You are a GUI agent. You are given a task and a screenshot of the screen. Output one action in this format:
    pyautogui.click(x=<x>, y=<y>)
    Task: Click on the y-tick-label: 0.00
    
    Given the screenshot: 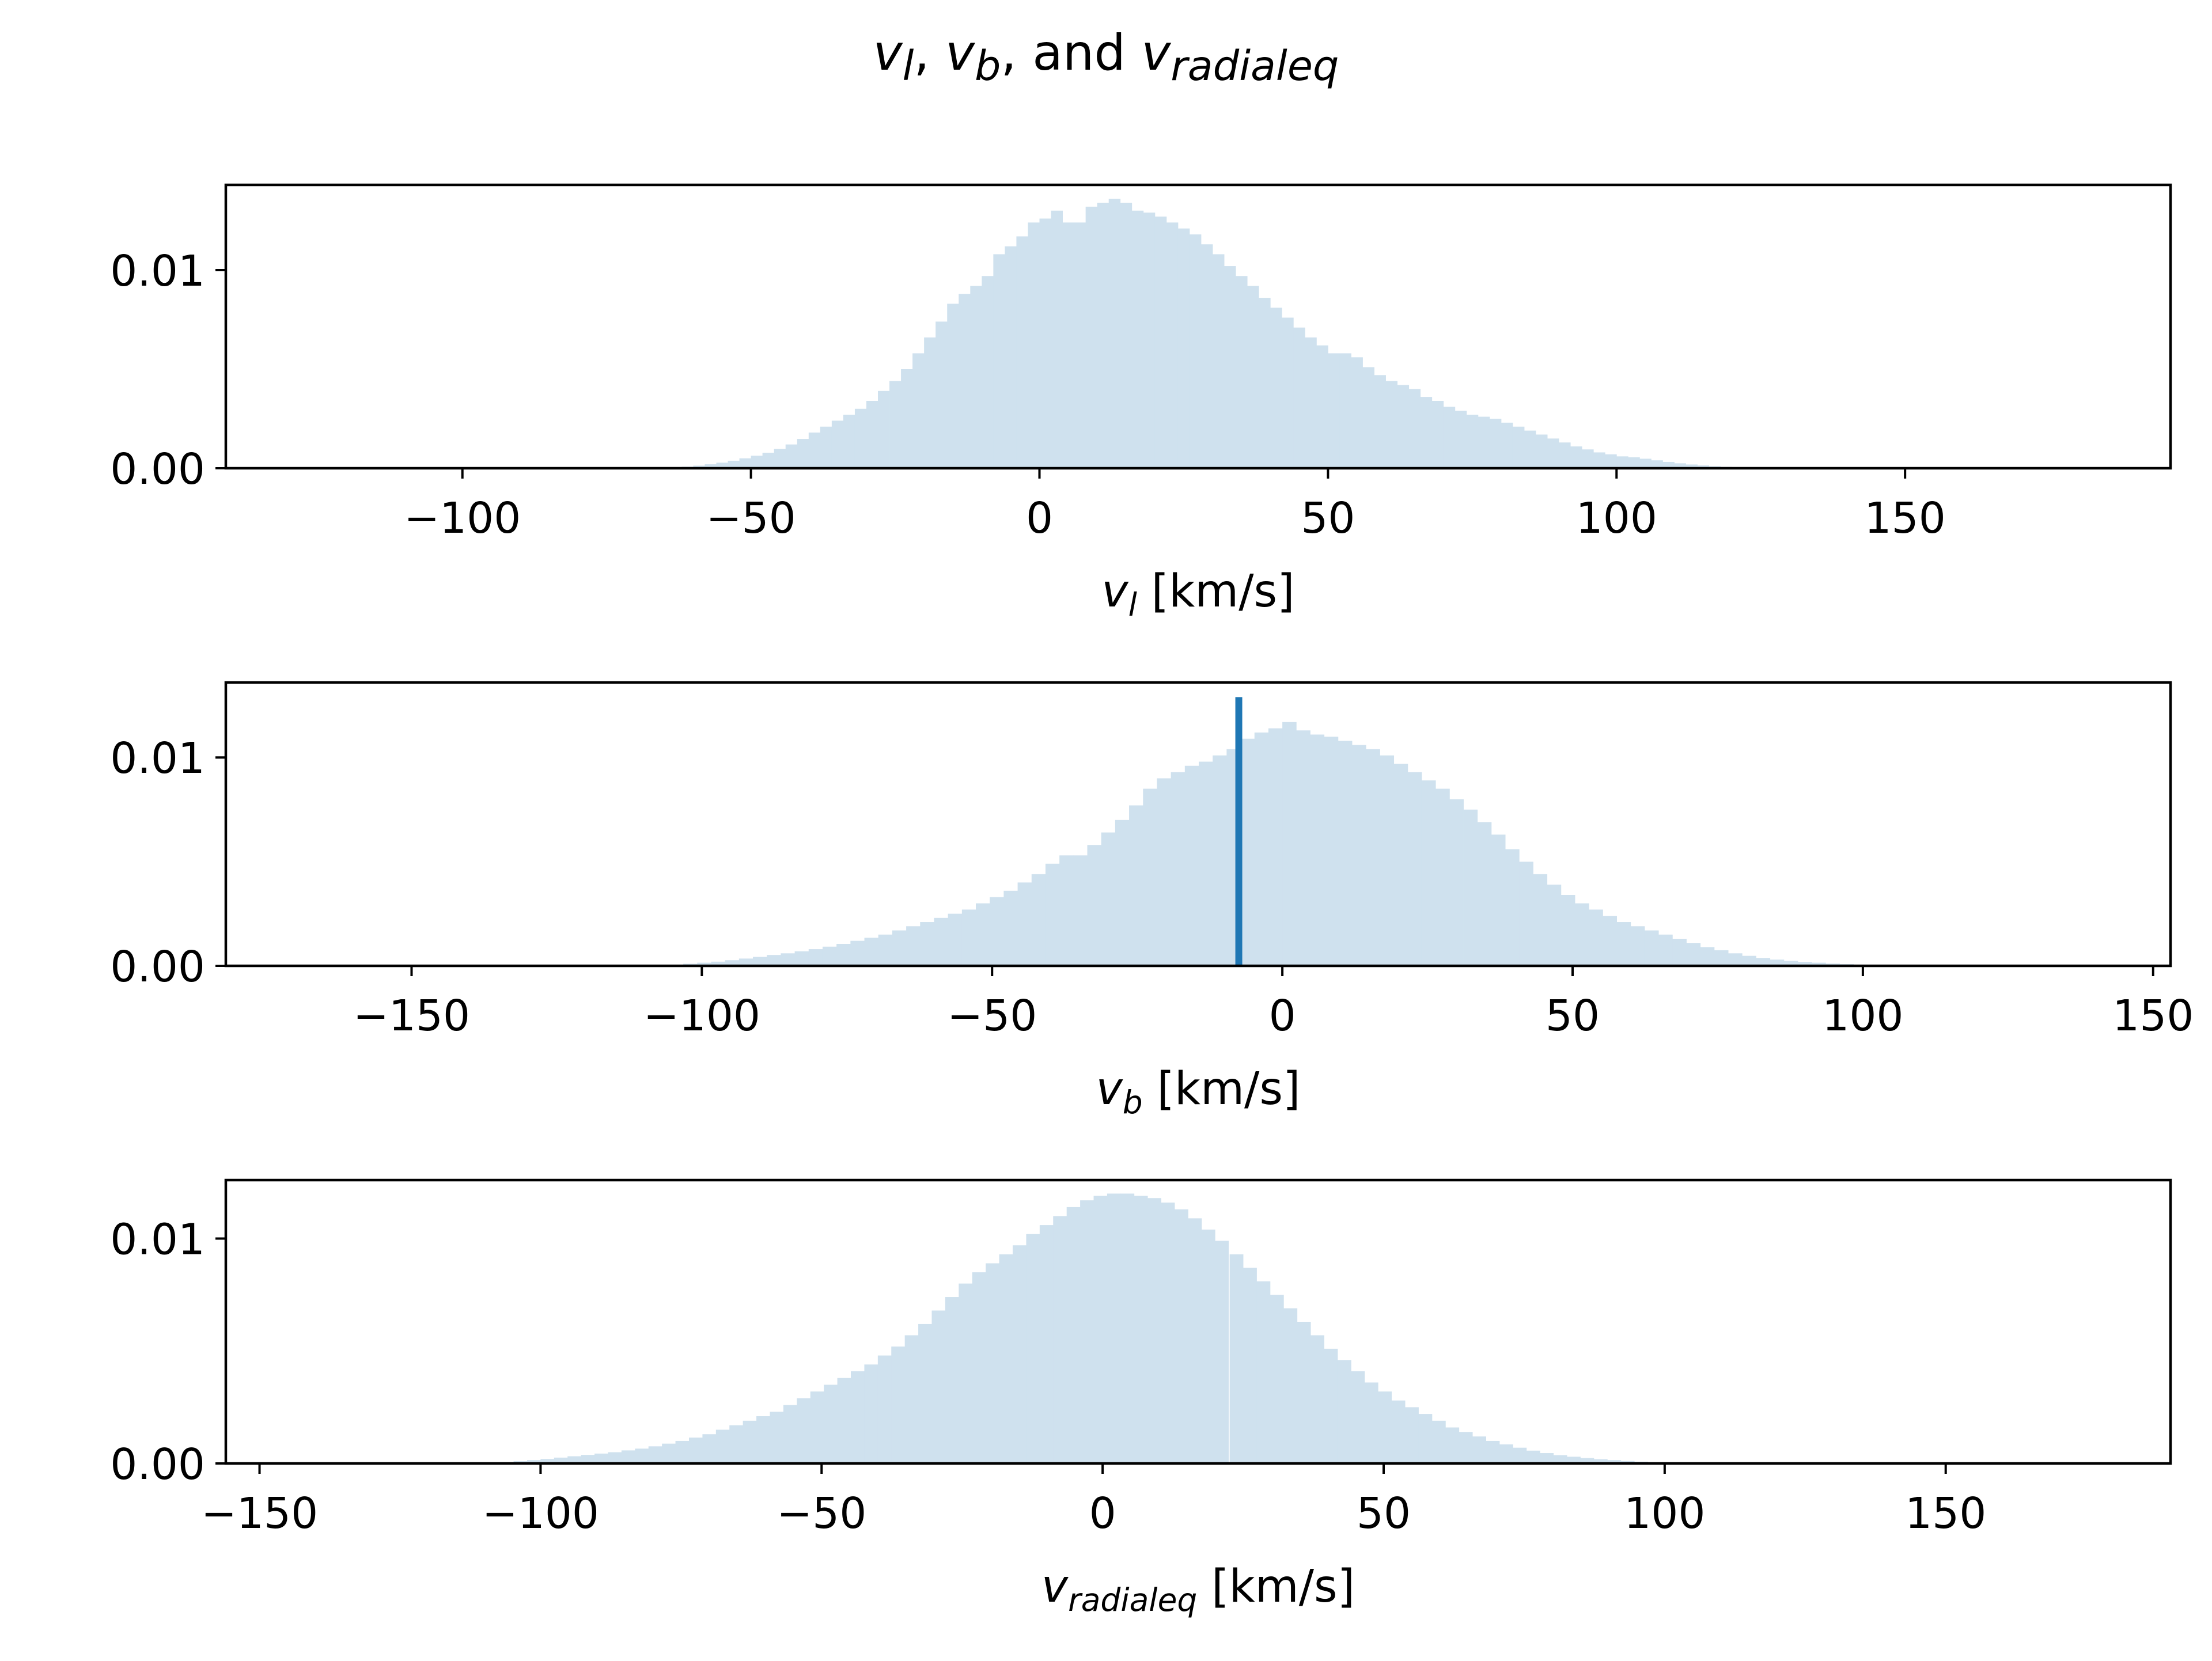 What is the action you would take?
    pyautogui.click(x=157, y=1464)
    